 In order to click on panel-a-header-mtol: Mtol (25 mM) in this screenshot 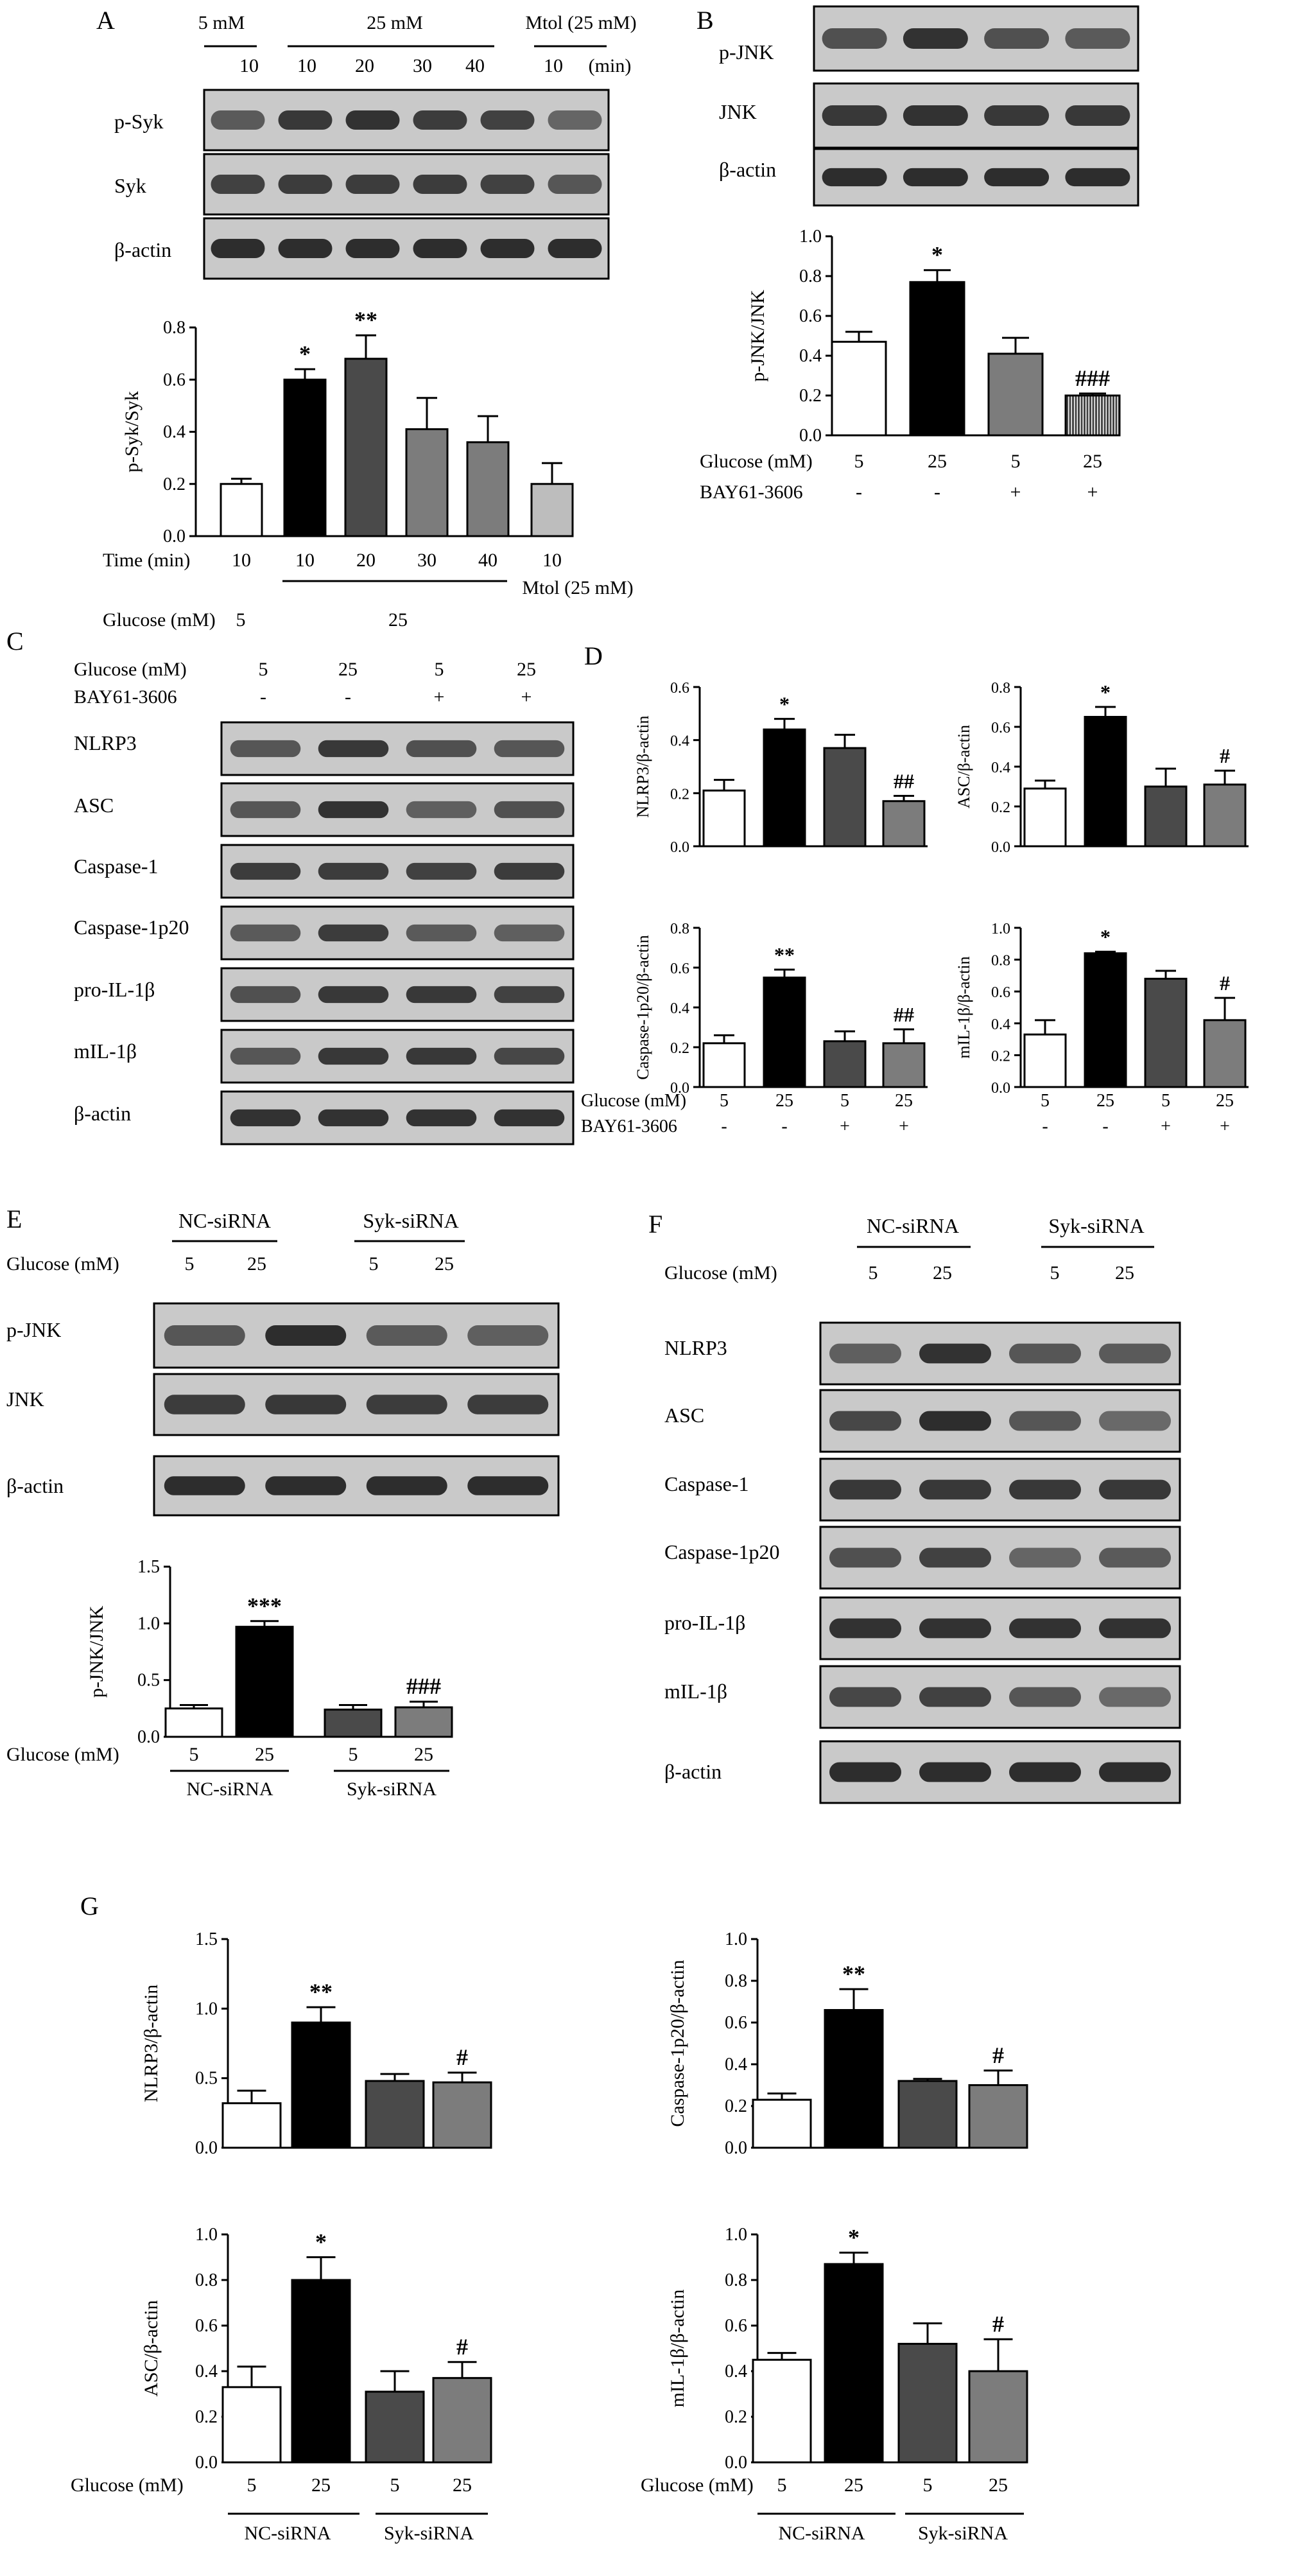, I will do `click(580, 22)`.